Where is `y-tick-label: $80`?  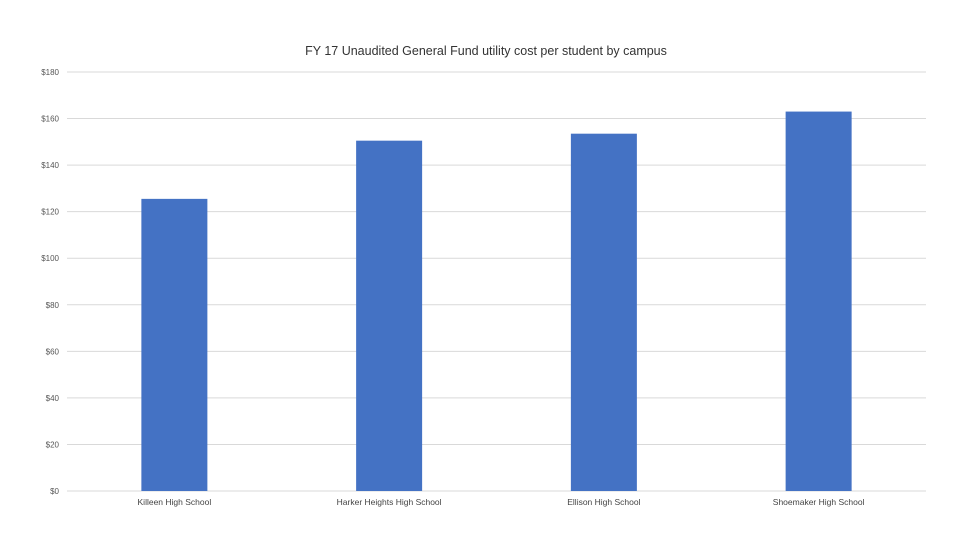
y-tick-label: $80 is located at coordinates (53, 305).